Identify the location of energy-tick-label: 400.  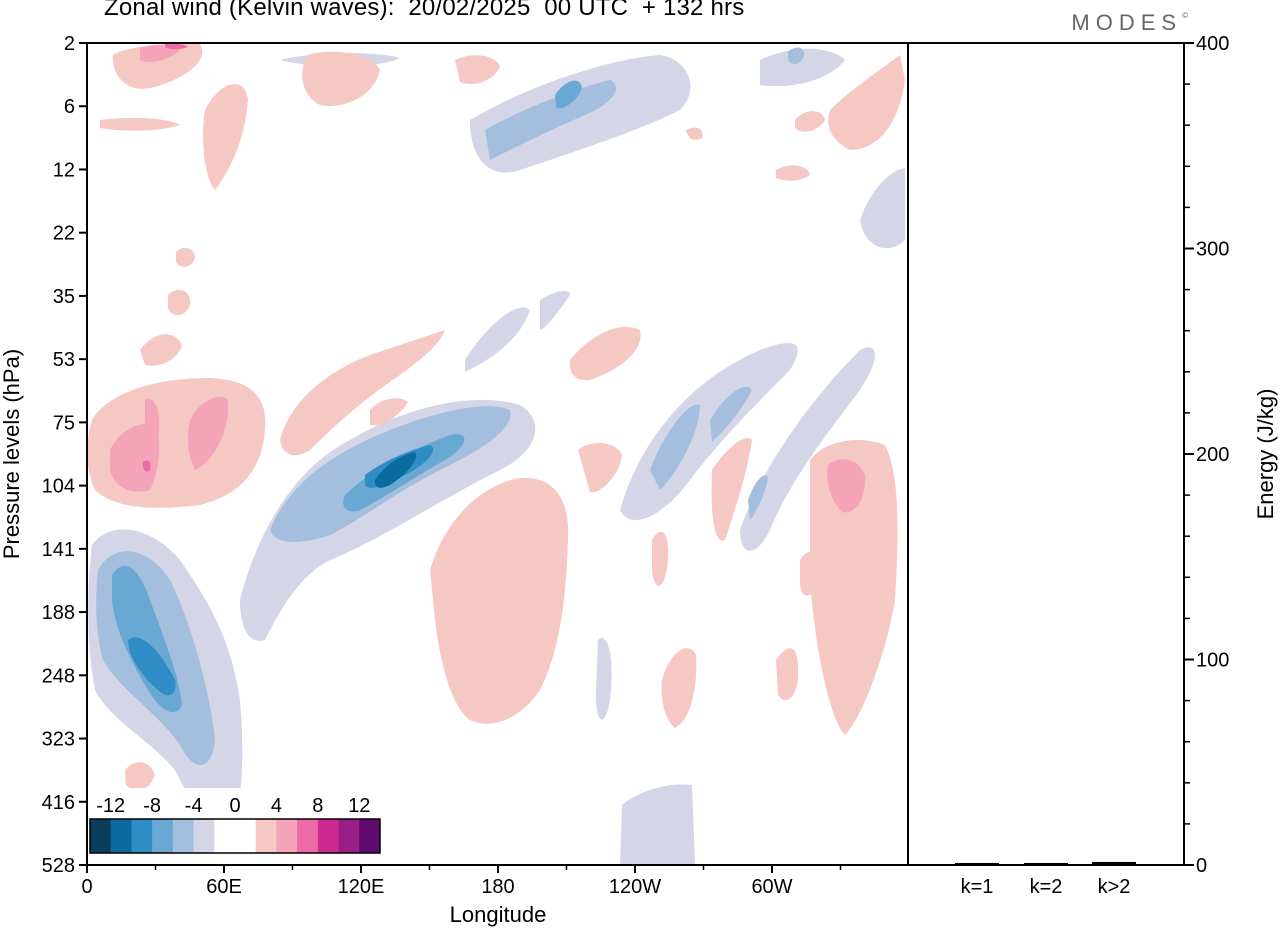
(1212, 44).